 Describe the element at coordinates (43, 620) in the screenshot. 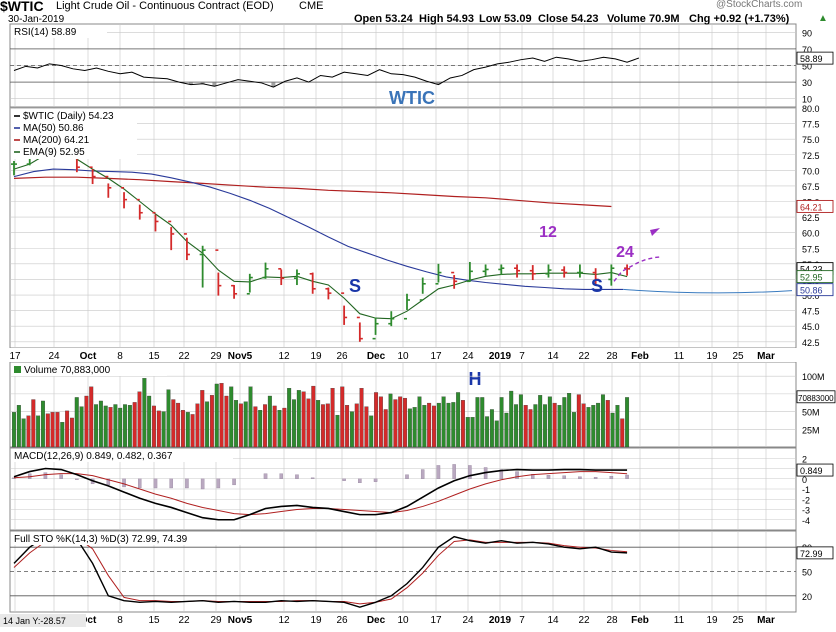

I see `zoom-readout-bg` at that location.